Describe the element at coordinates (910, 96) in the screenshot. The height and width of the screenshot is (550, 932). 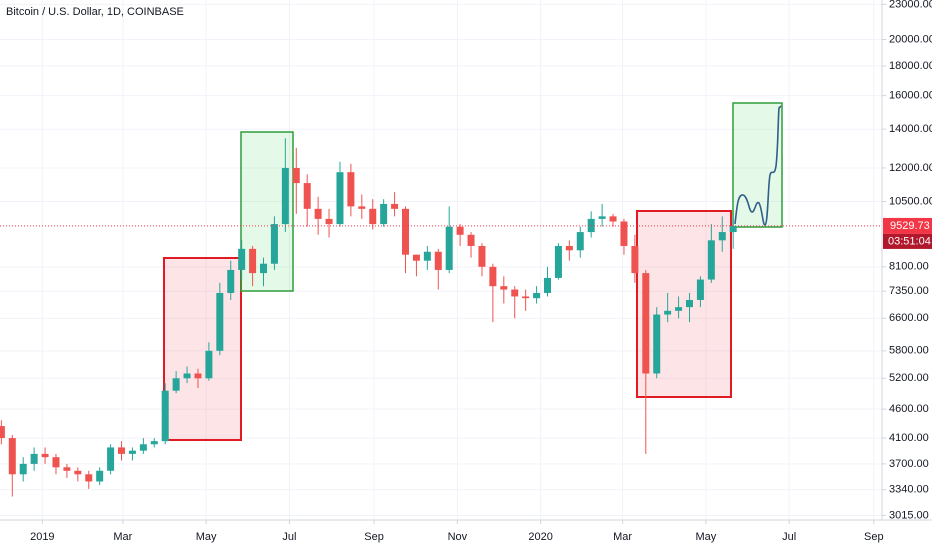
I see `y-tick-label: 16000.00` at that location.